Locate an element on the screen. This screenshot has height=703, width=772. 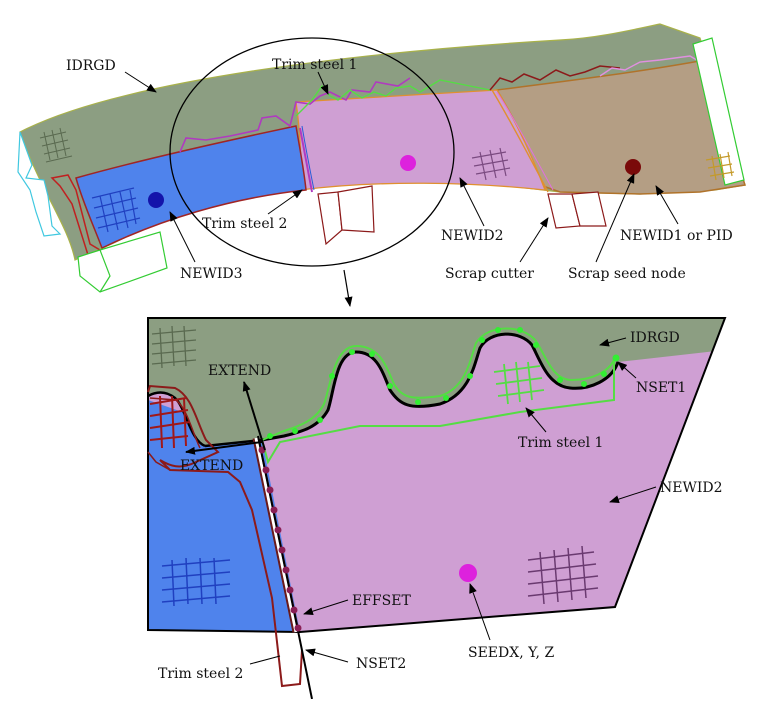
detail-newid3-mesh-icon is located at coordinates (196, 582).